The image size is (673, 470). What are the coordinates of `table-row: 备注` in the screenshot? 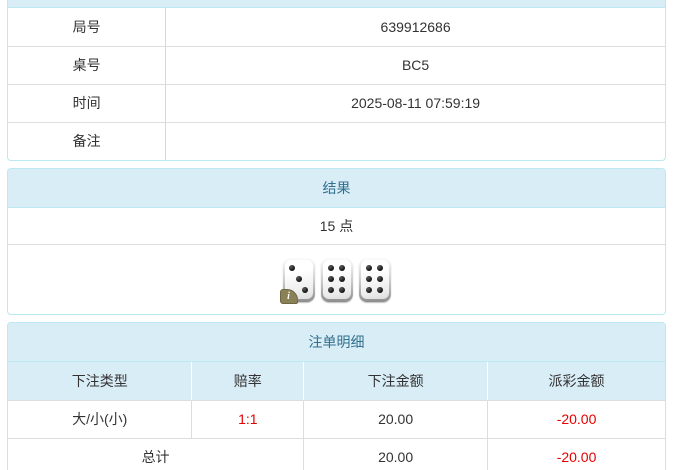 It's located at (336, 141).